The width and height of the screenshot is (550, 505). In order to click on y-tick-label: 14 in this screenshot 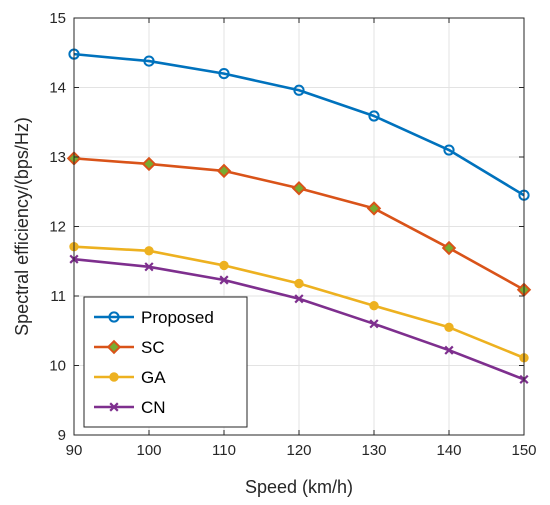, I will do `click(57, 88)`.